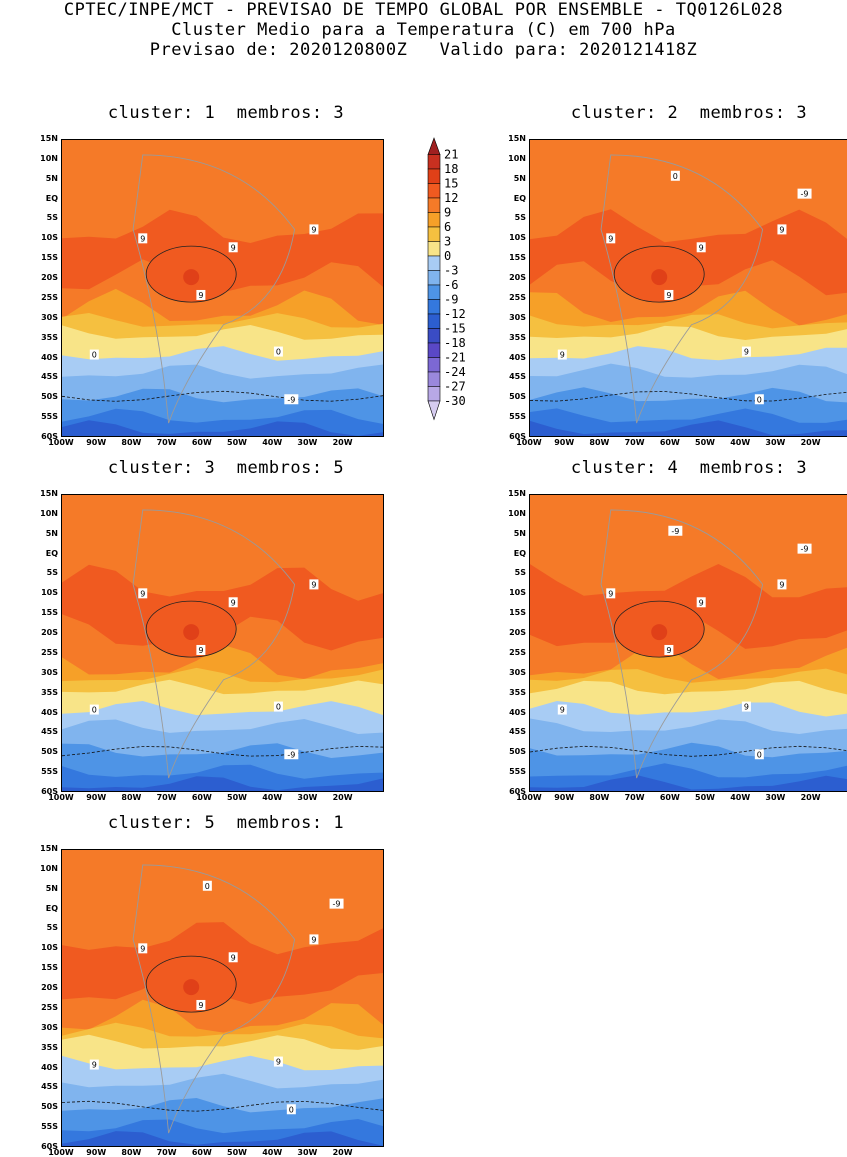  What do you see at coordinates (688, 783) in the screenshot?
I see `temperature-band` at bounding box center [688, 783].